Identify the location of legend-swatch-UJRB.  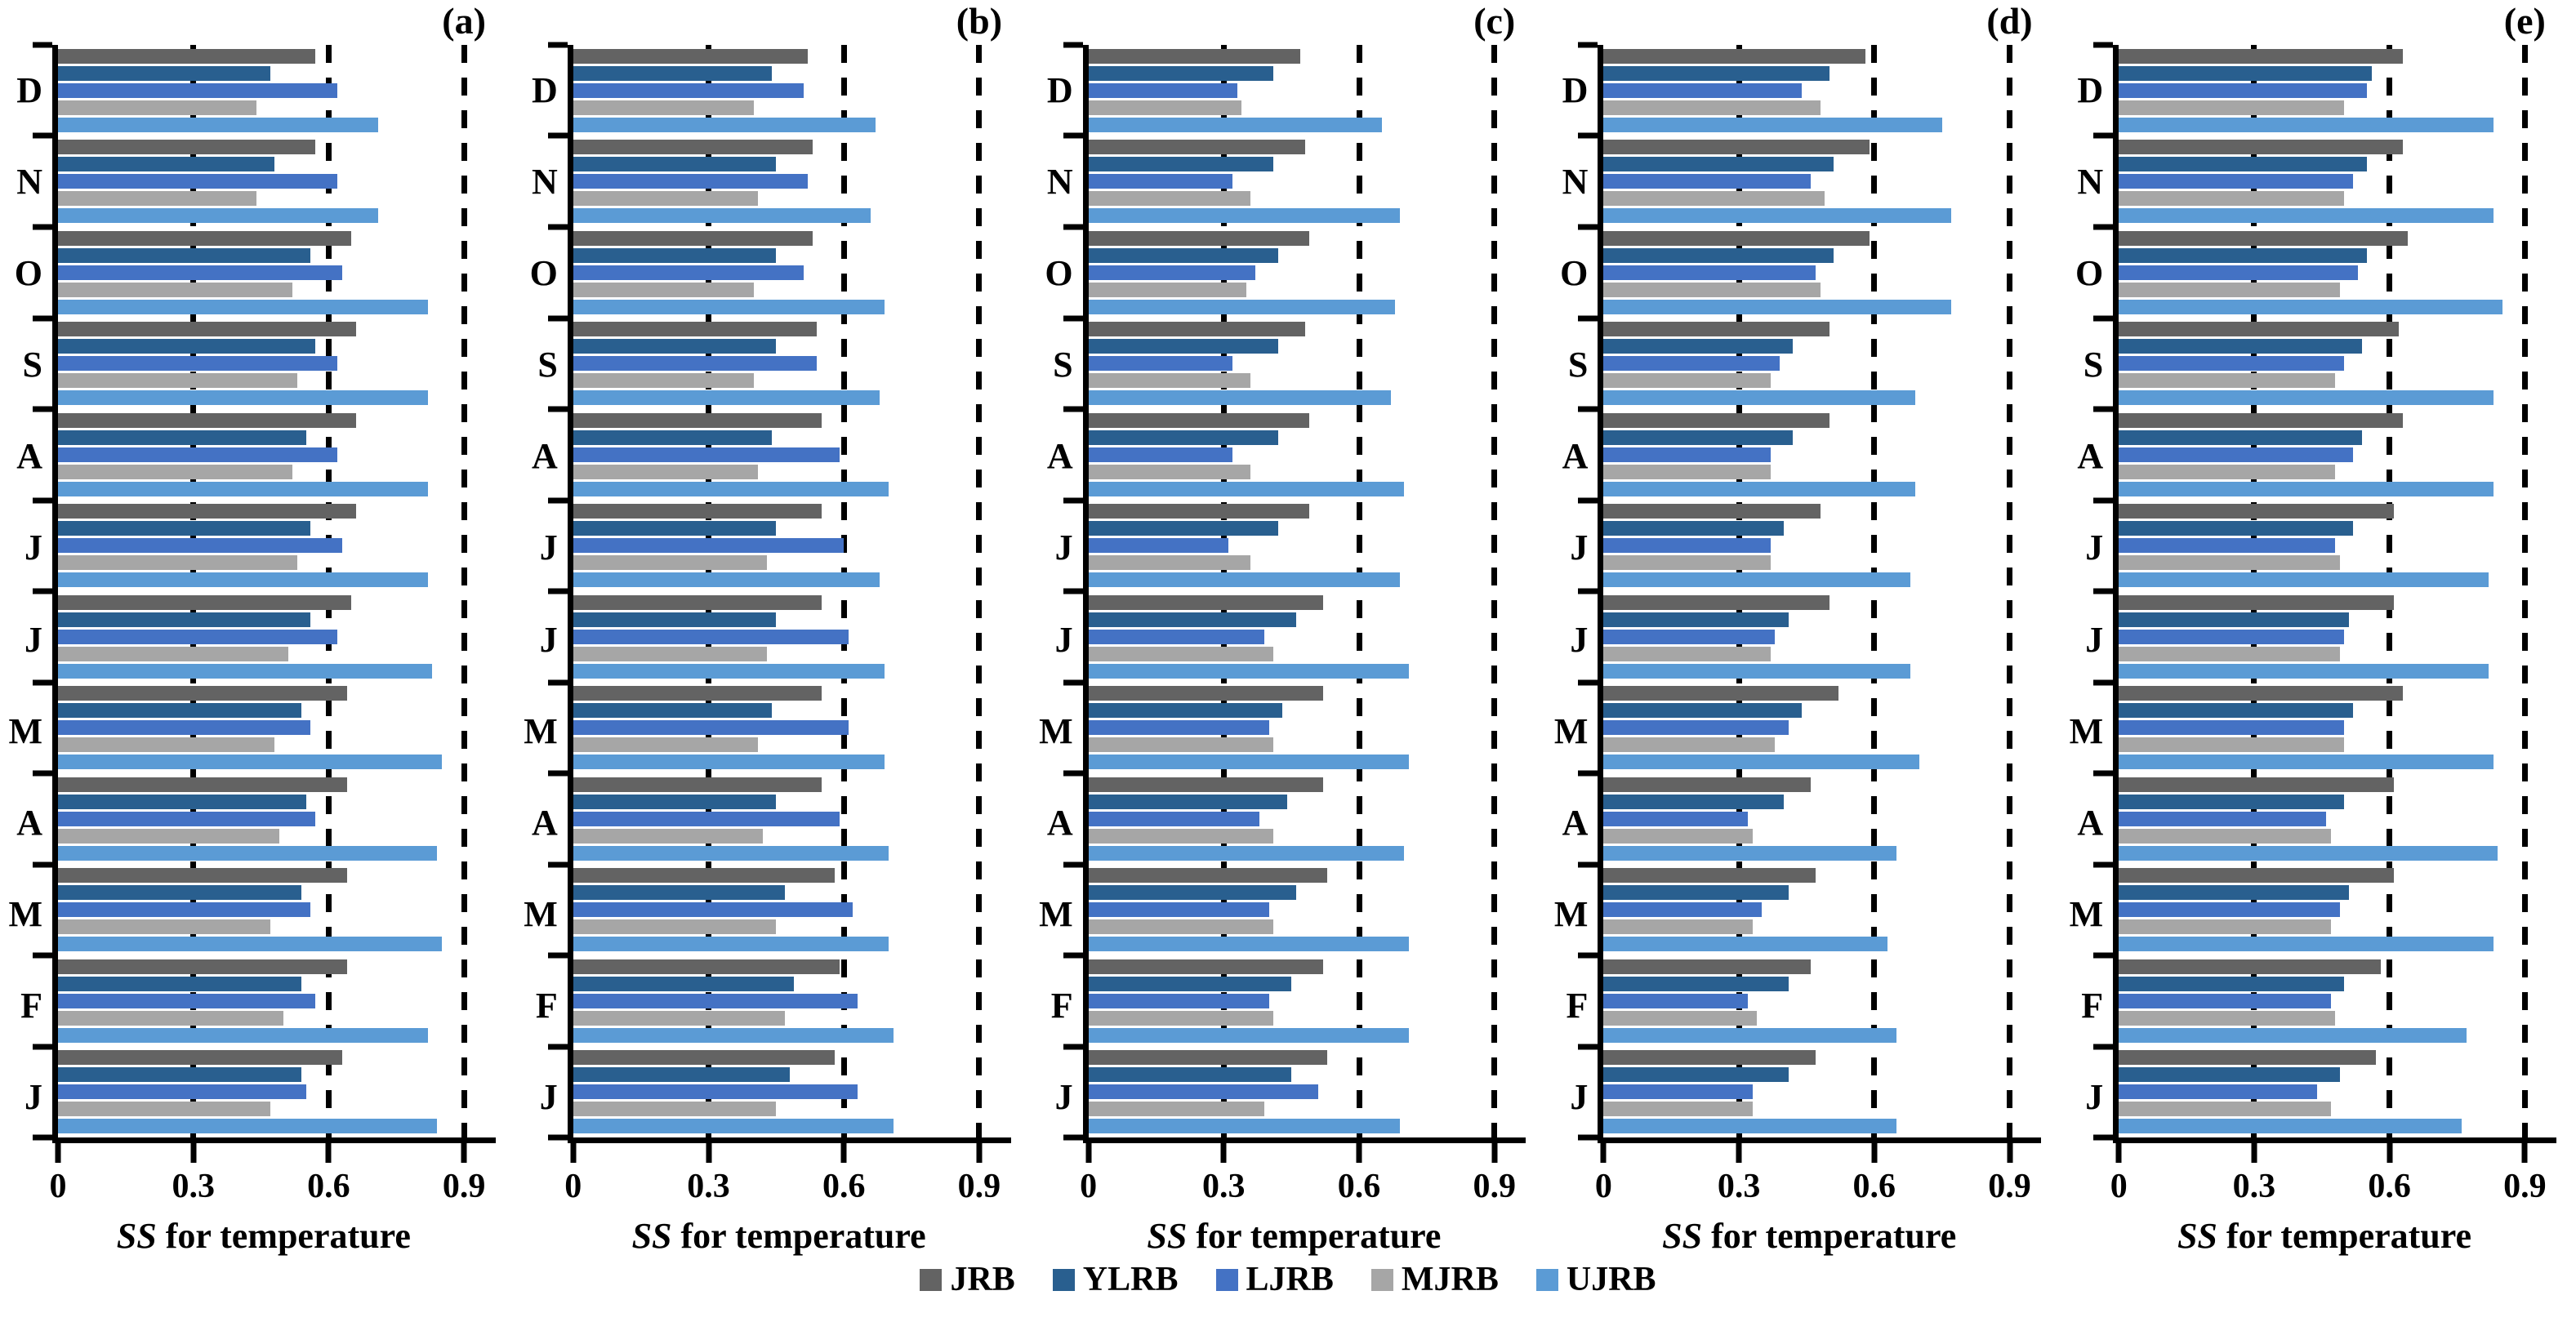
(1546, 1279).